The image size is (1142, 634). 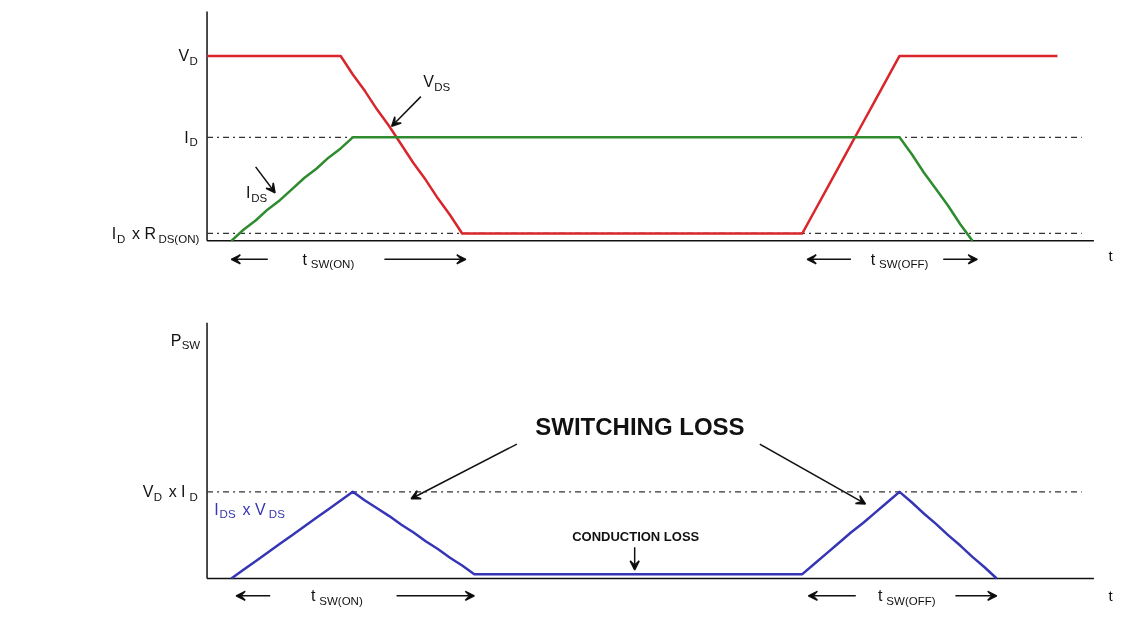 I want to click on annotation: CONDUCTION LOSS, so click(x=636, y=537).